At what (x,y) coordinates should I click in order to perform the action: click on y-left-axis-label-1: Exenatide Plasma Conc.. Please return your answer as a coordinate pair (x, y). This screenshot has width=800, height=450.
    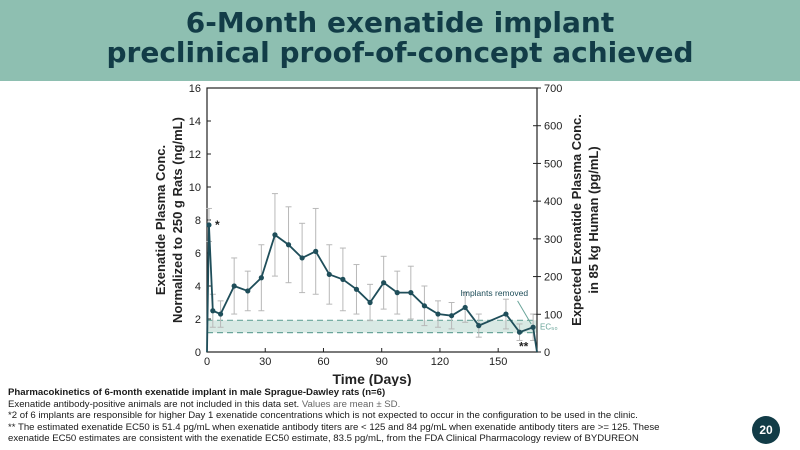
    Looking at the image, I should click on (160, 220).